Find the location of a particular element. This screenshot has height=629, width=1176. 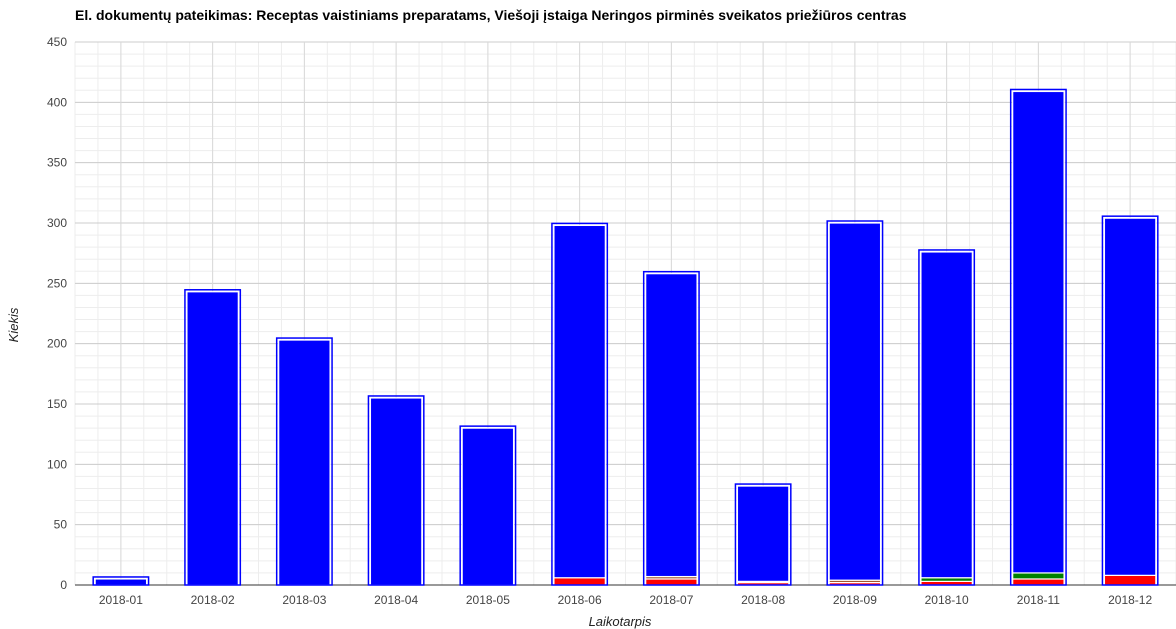

y-tick-label: 100 is located at coordinates (57, 464).